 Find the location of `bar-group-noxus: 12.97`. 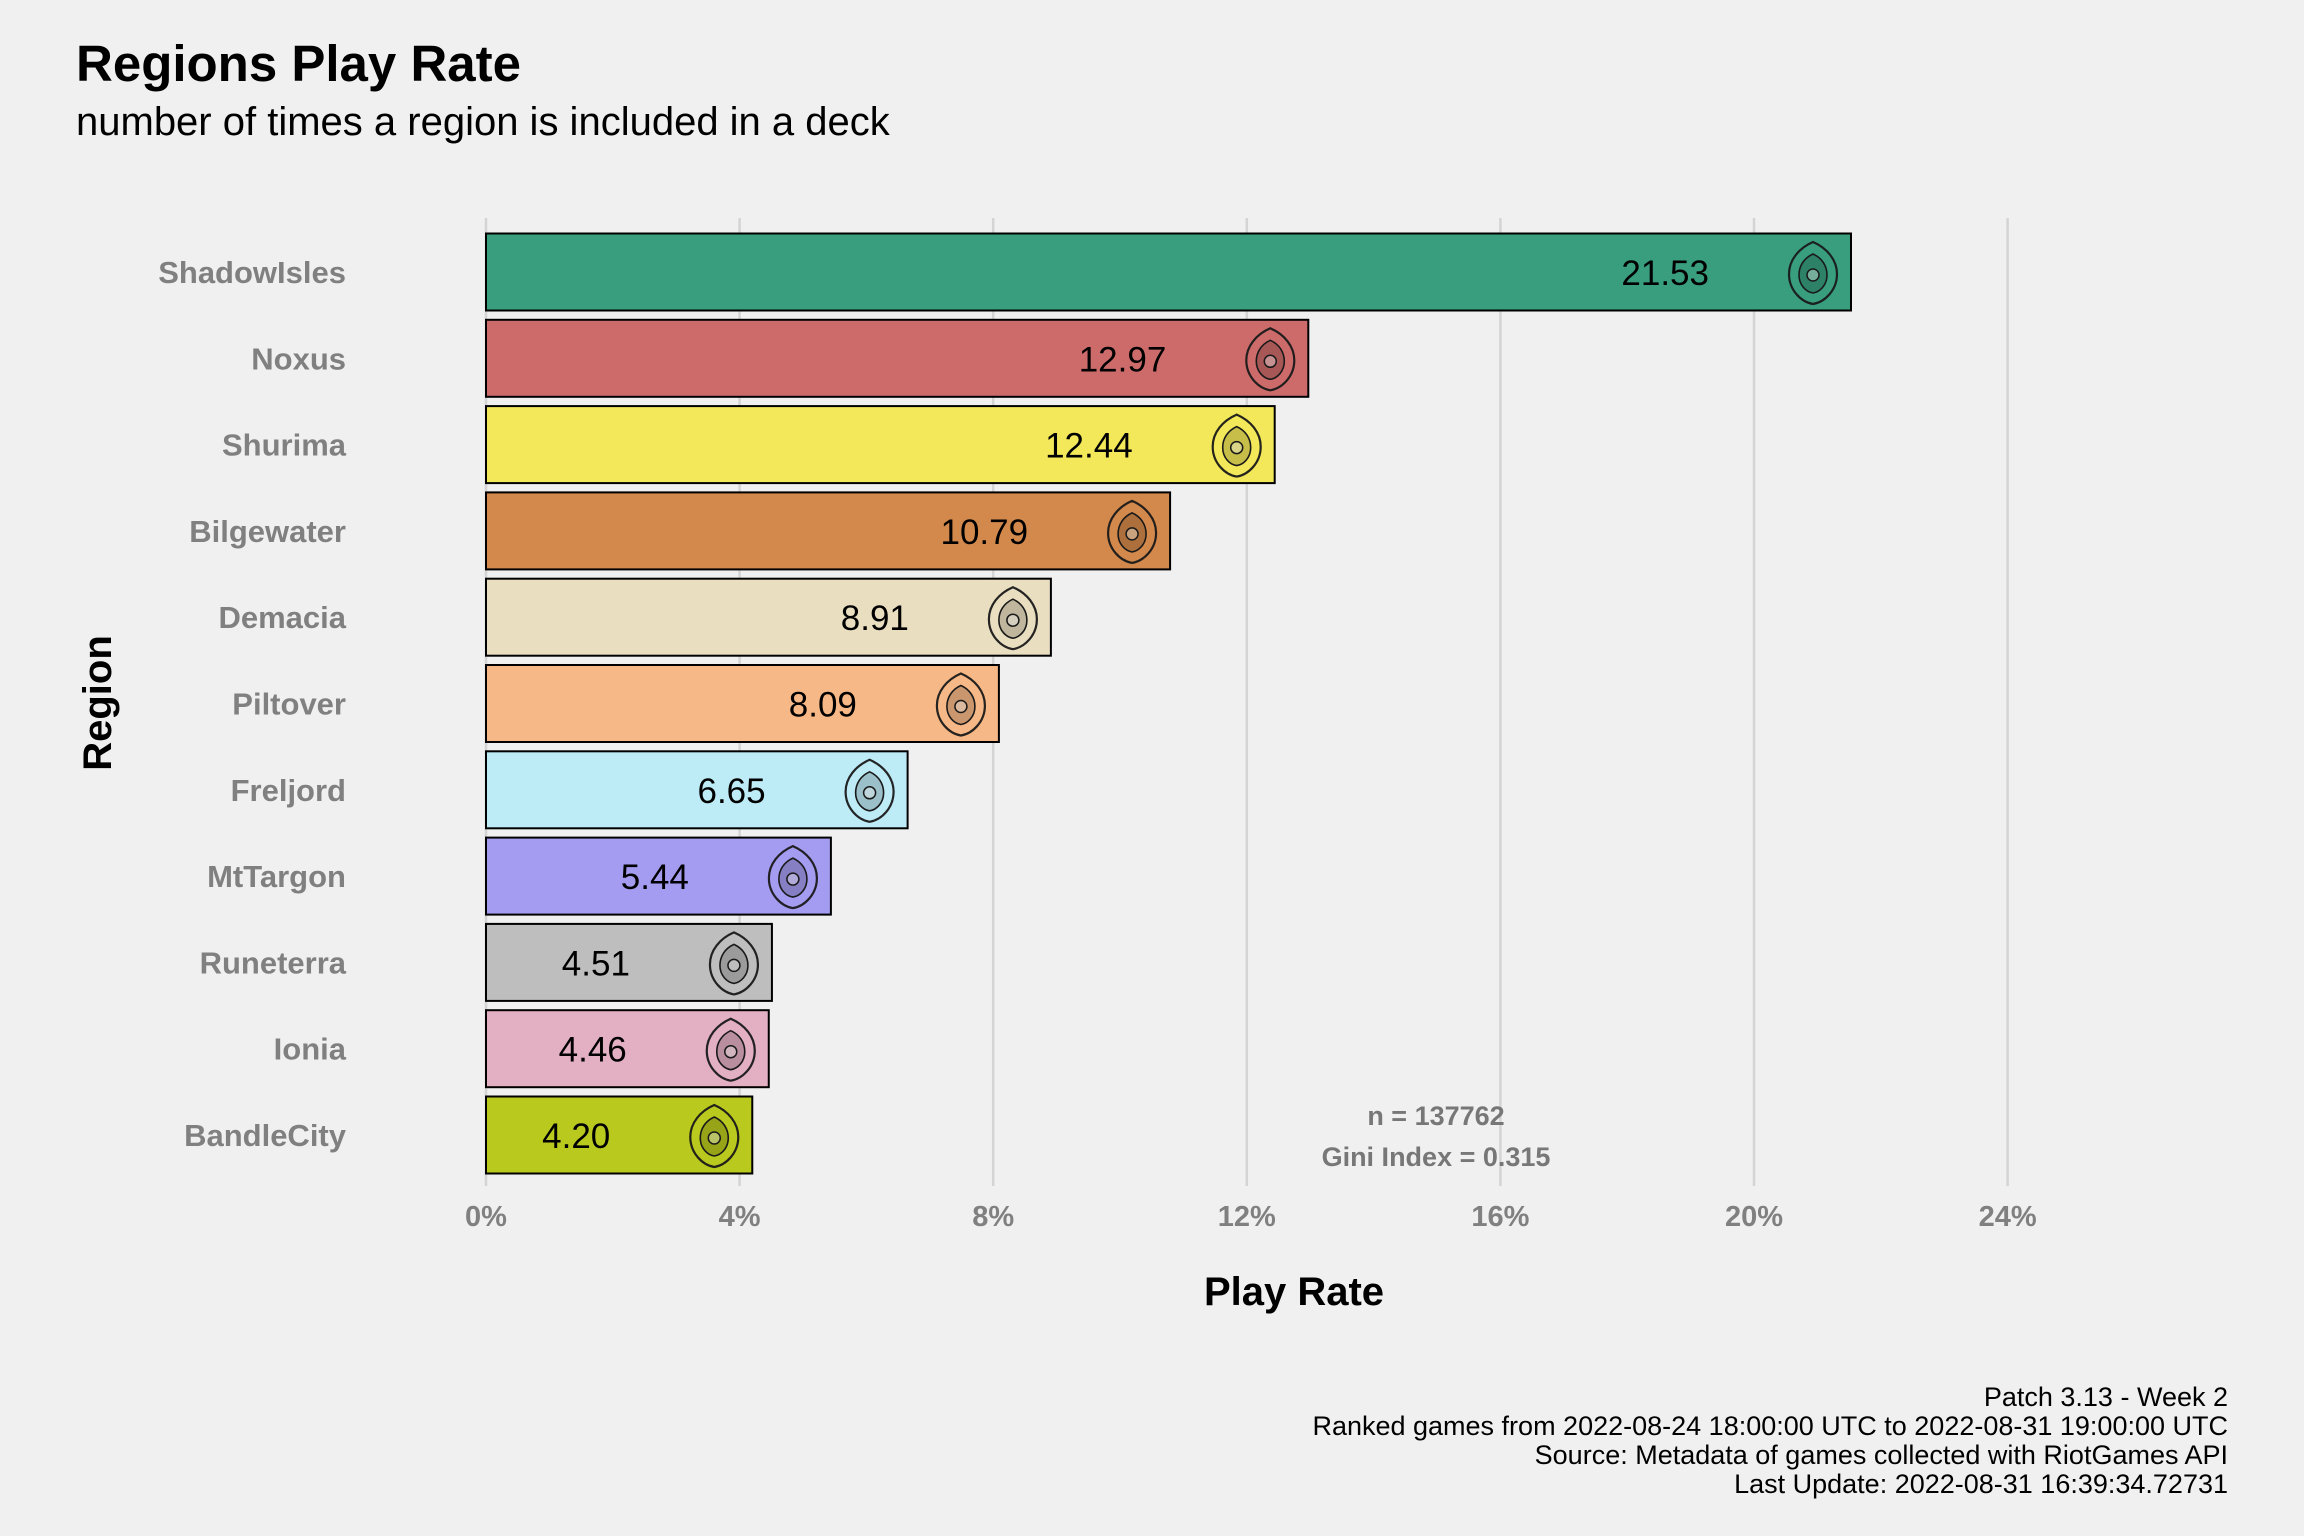

bar-group-noxus: 12.97 is located at coordinates (897, 358).